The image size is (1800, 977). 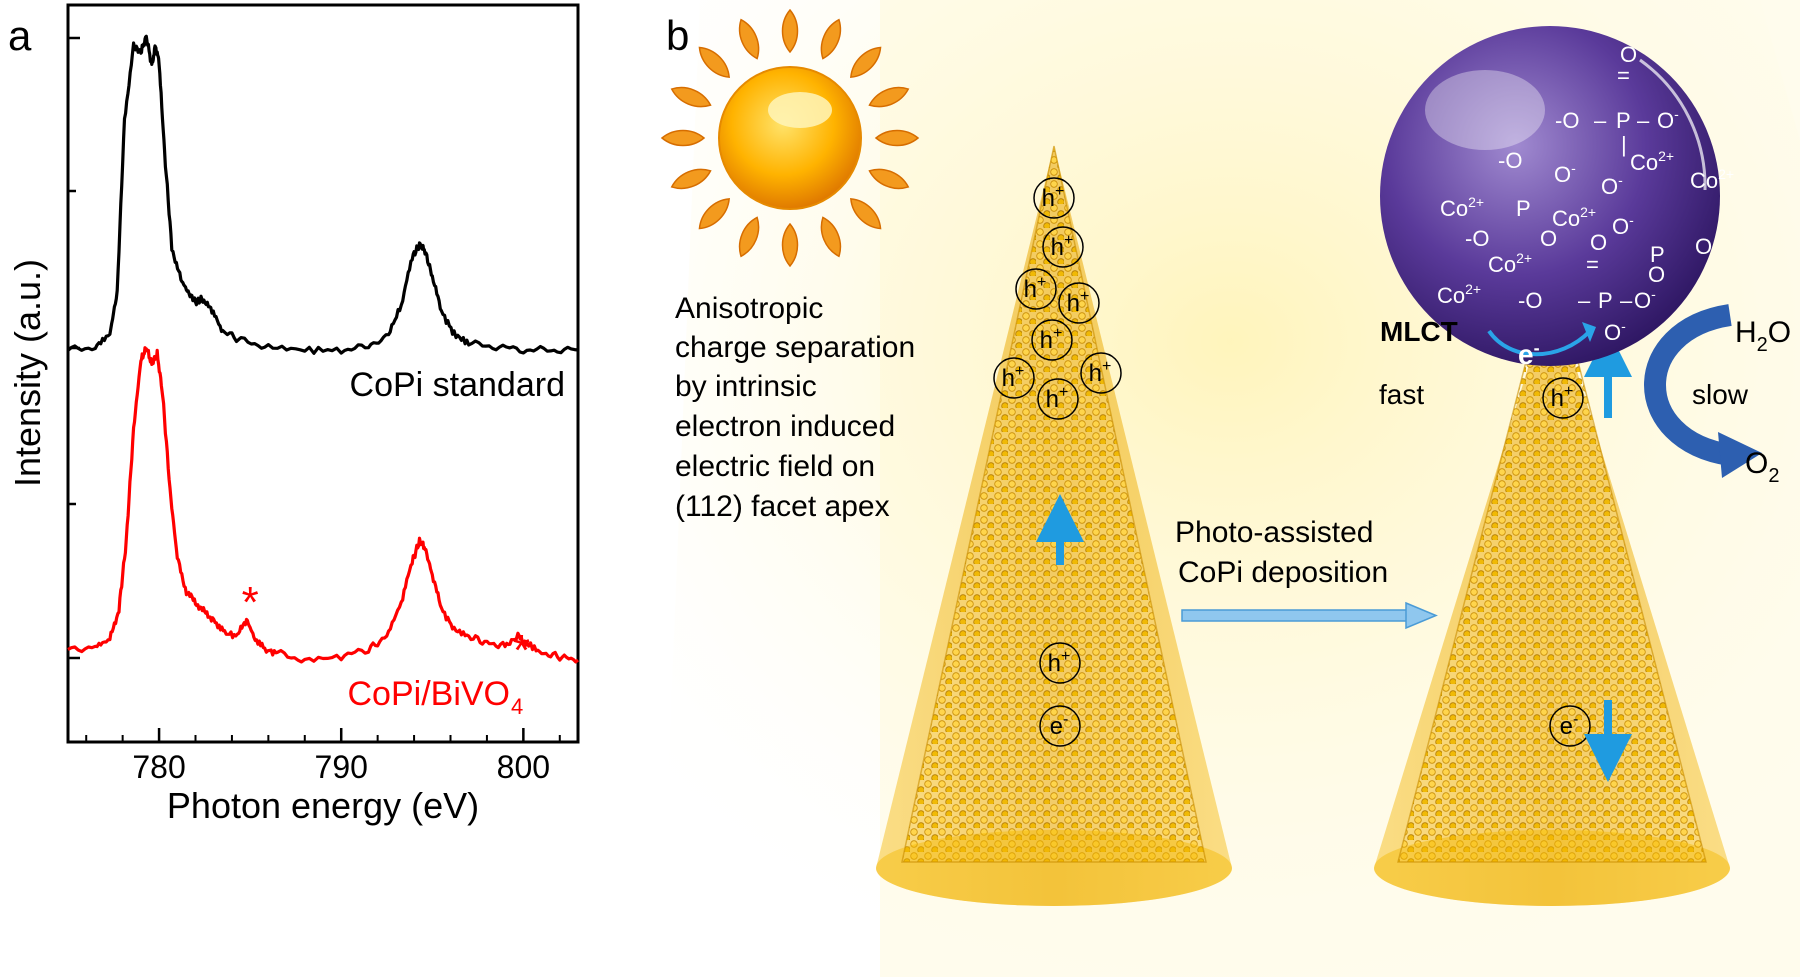 I want to click on svg-text: Anisotropic, so click(x=749, y=308).